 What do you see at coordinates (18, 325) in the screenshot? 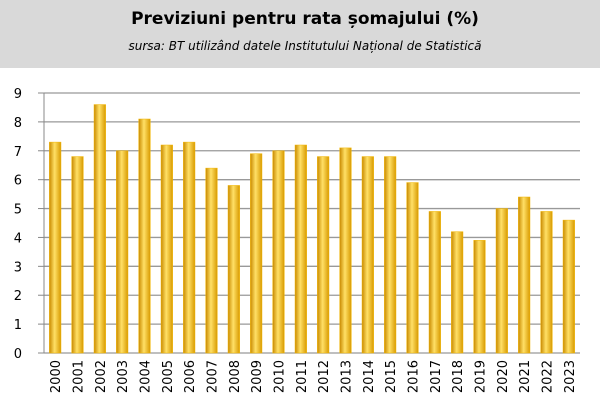
I see `y-tick-label: 1` at bounding box center [18, 325].